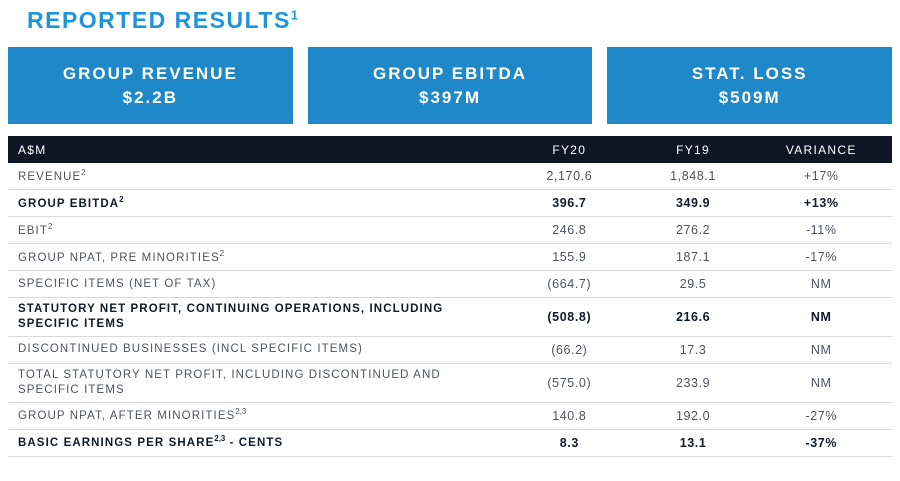  What do you see at coordinates (569, 149) in the screenshot?
I see `column-header-fy20: FY20` at bounding box center [569, 149].